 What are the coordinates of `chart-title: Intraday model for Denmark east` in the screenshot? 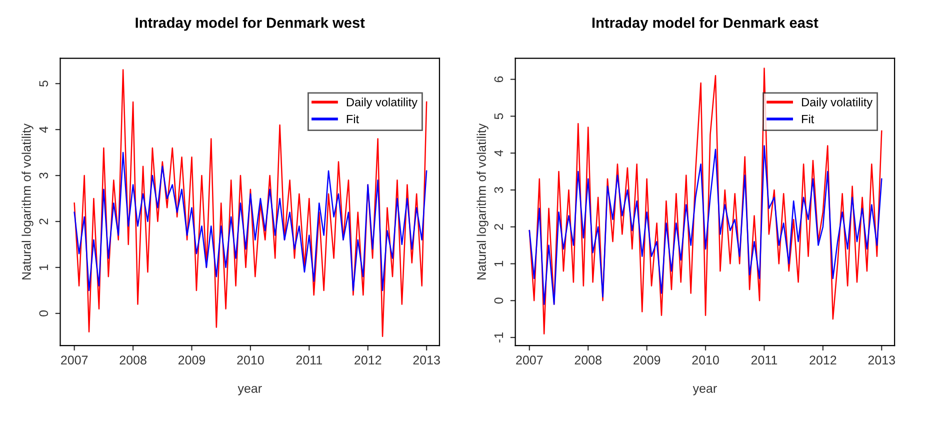 It's located at (705, 24).